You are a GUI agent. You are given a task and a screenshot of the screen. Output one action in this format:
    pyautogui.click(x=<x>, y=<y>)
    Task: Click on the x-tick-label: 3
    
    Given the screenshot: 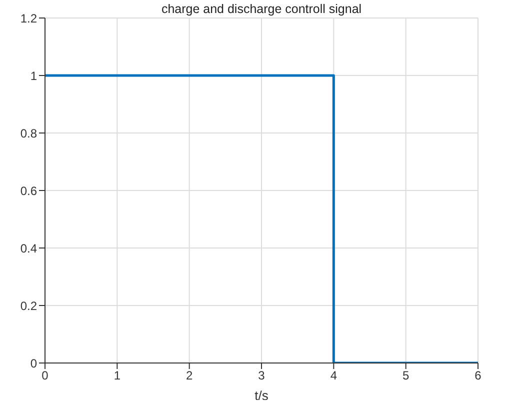 What is the action you would take?
    pyautogui.click(x=262, y=375)
    